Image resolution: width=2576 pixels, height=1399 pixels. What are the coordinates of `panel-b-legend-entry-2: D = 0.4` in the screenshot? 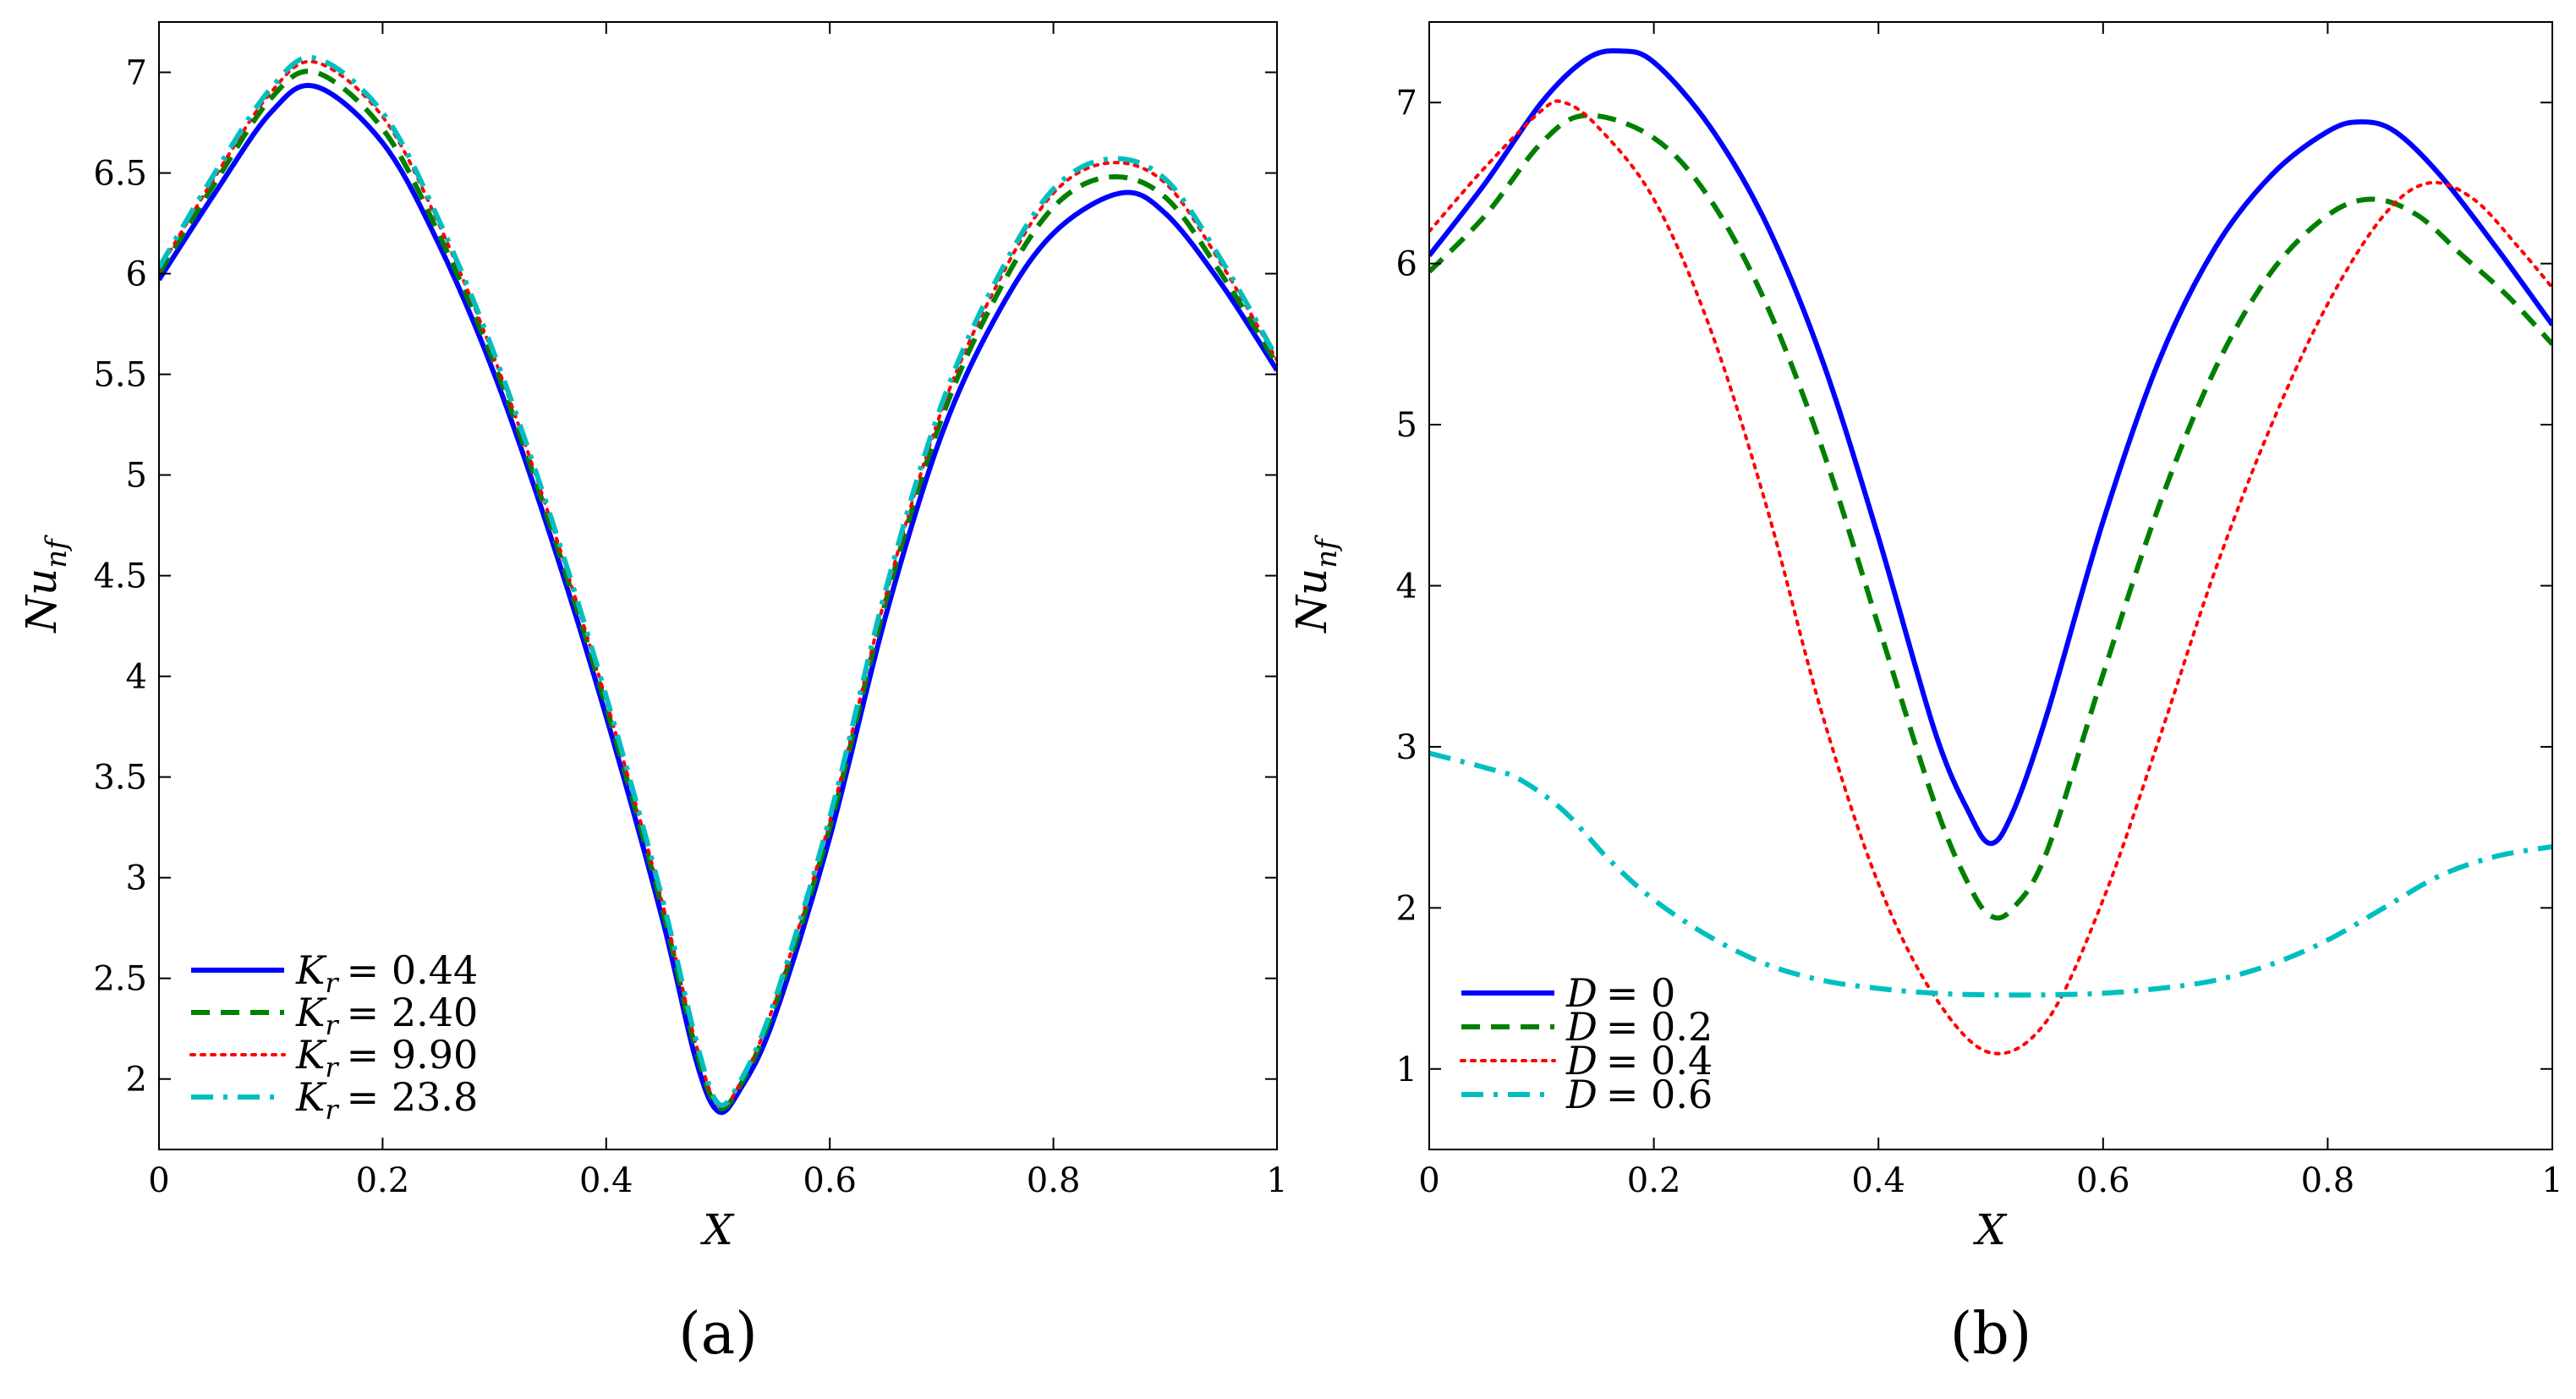 It's located at (1639, 1061).